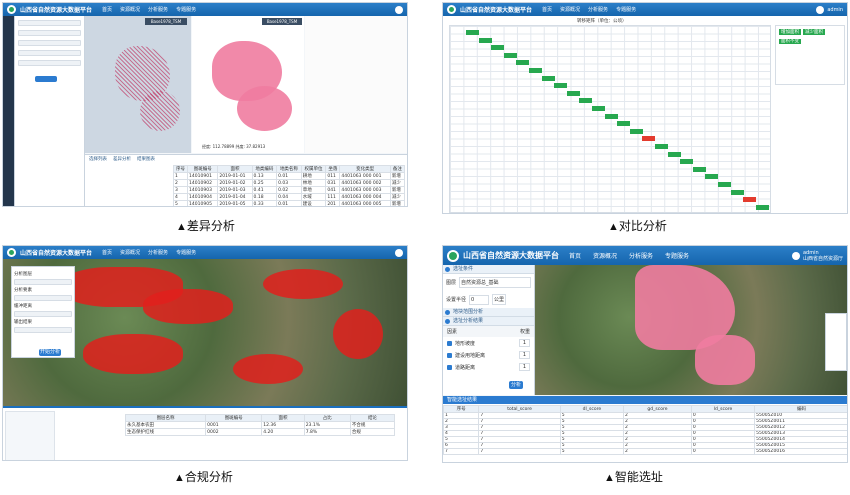 This screenshot has width=850, height=495. I want to click on option-select, so click(49, 63).